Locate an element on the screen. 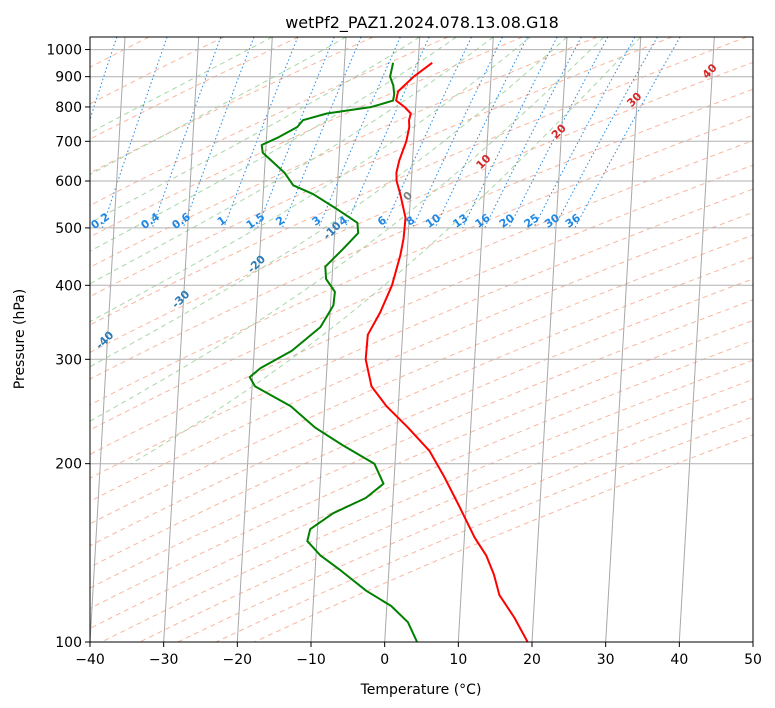 Image resolution: width=775 pixels, height=708 pixels. x-tick-label: 0 is located at coordinates (384, 660).